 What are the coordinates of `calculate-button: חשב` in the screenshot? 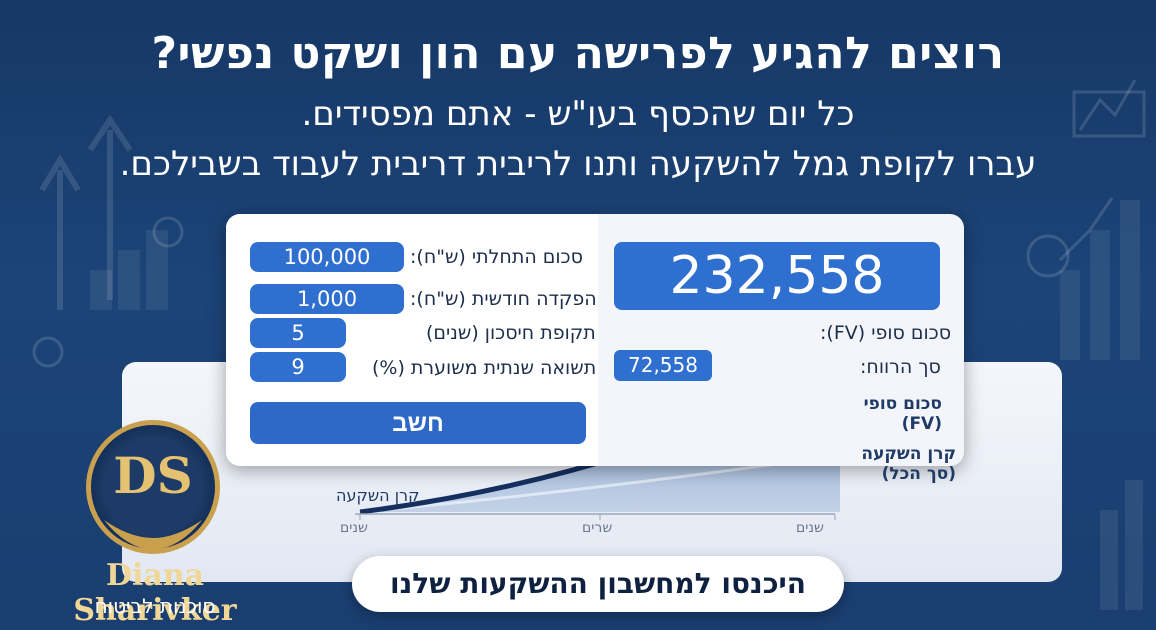 It's located at (418, 423).